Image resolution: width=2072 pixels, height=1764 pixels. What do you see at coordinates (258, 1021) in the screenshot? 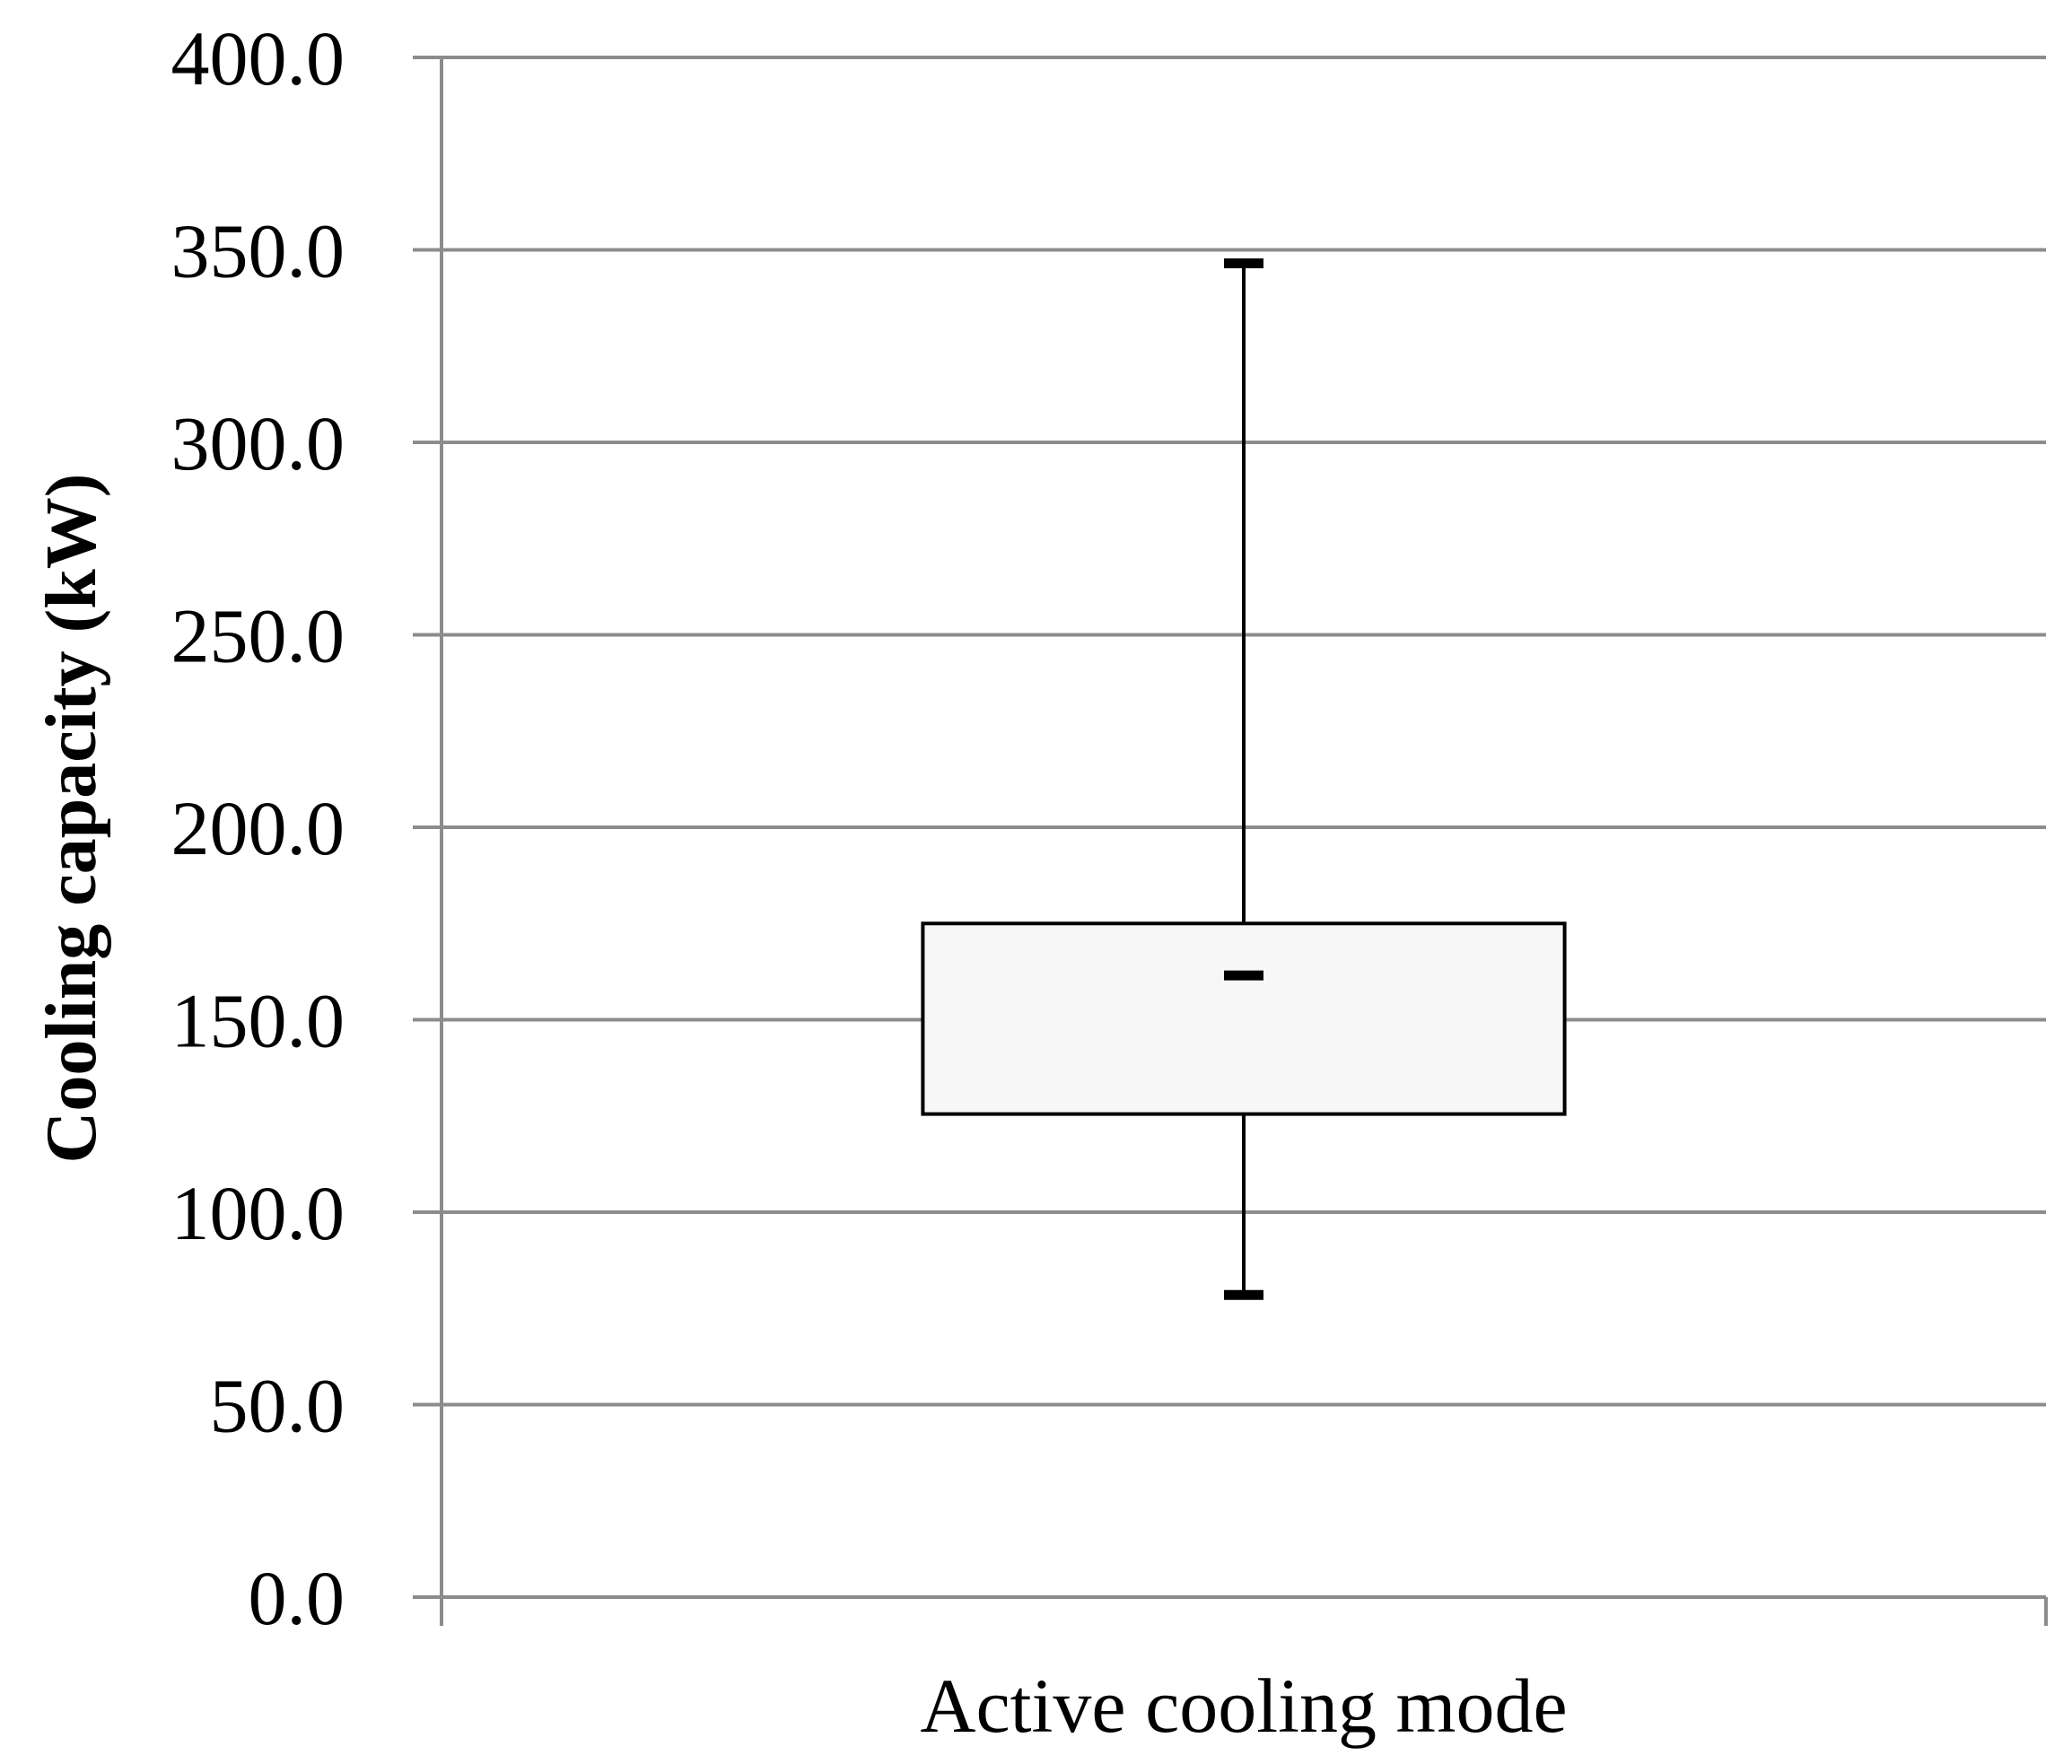
I see `y-tick-label: 150.0` at bounding box center [258, 1021].